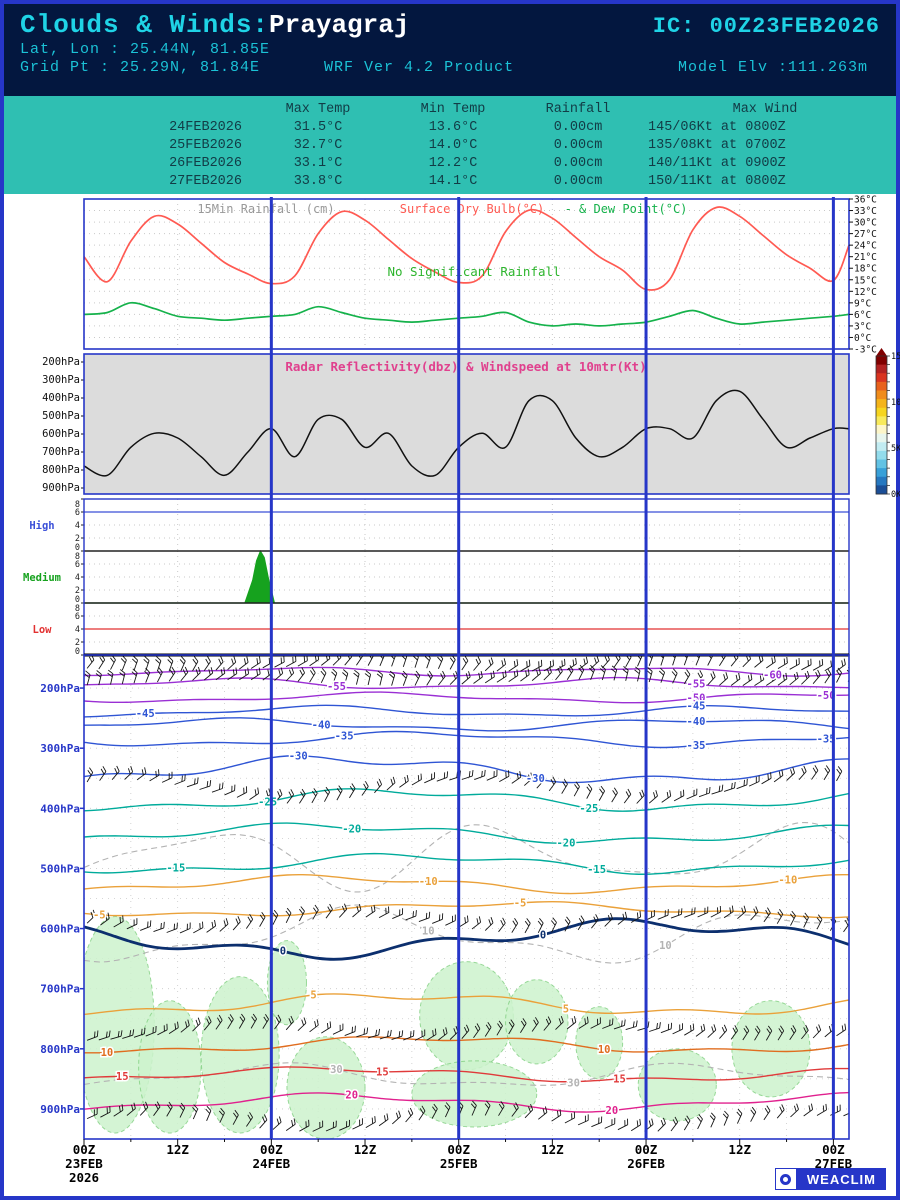 The image size is (900, 1204). Describe the element at coordinates (473, 271) in the screenshot. I see `no-rainfall-annotation: No Significant Rainfall` at that location.